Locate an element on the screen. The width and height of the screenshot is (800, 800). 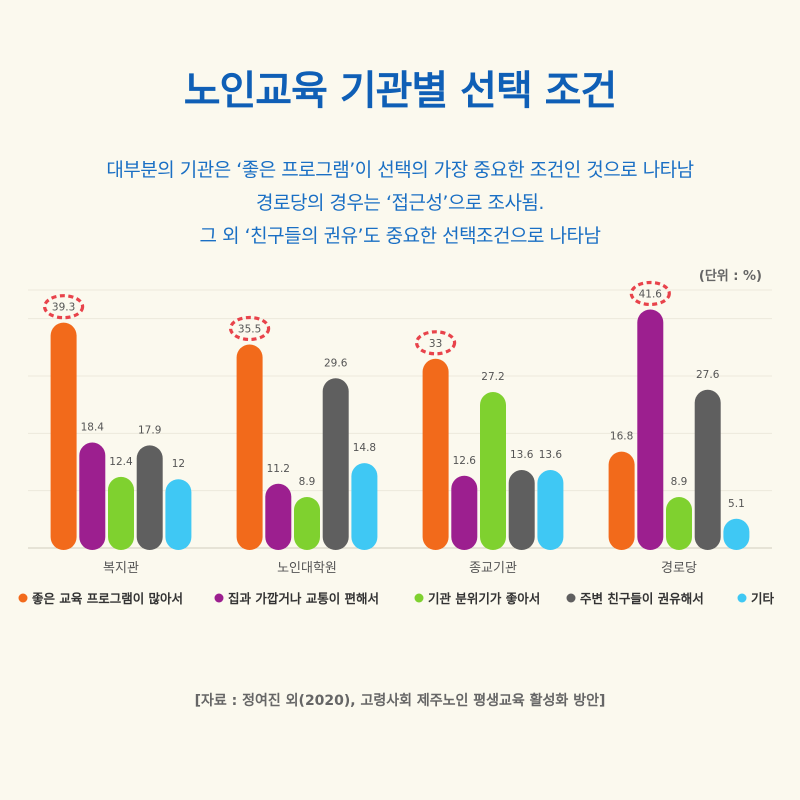
data-label: 39.3 is located at coordinates (63, 308).